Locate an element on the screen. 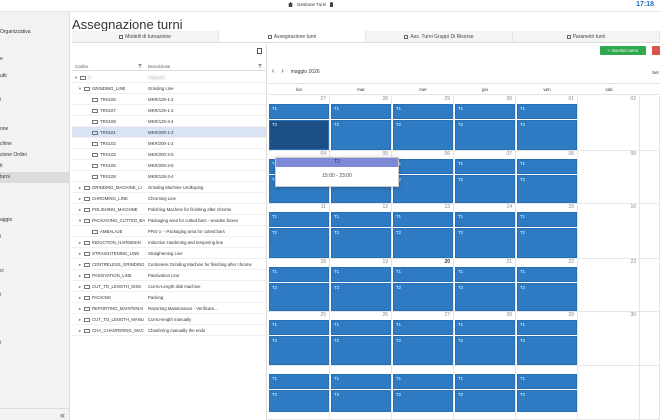  sidebar-item: zione Ordini is located at coordinates (13, 155).